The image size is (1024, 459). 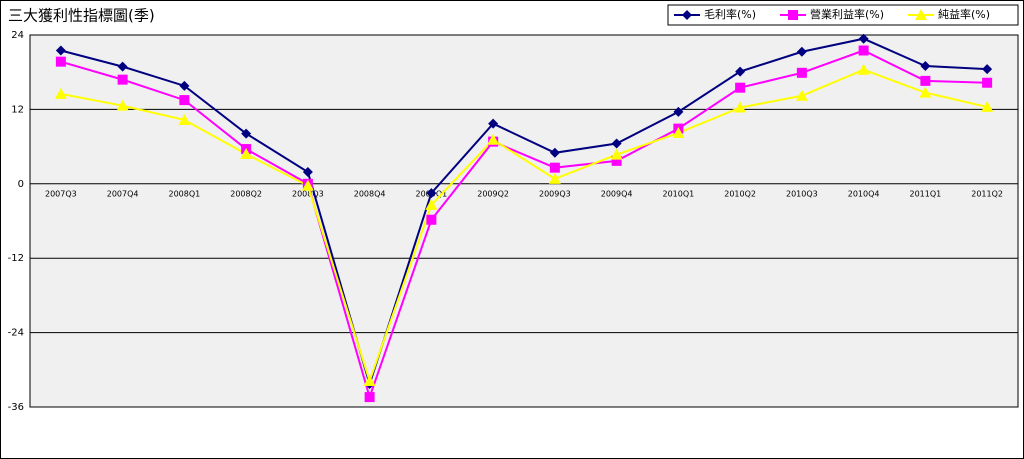 I want to click on x-tick-label: 2008Q4, so click(x=370, y=193).